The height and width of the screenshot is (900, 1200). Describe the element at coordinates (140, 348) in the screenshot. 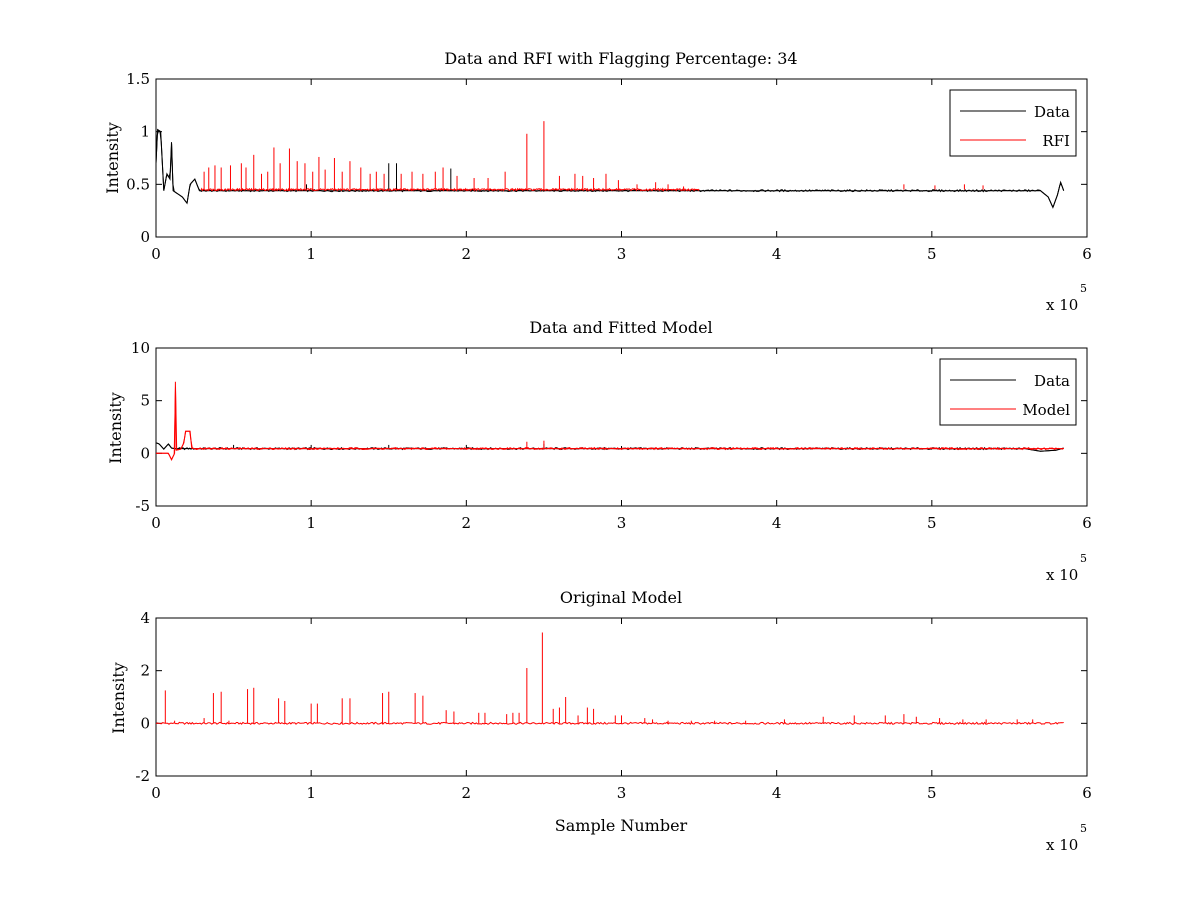

I see `y-tick-label: 10` at that location.